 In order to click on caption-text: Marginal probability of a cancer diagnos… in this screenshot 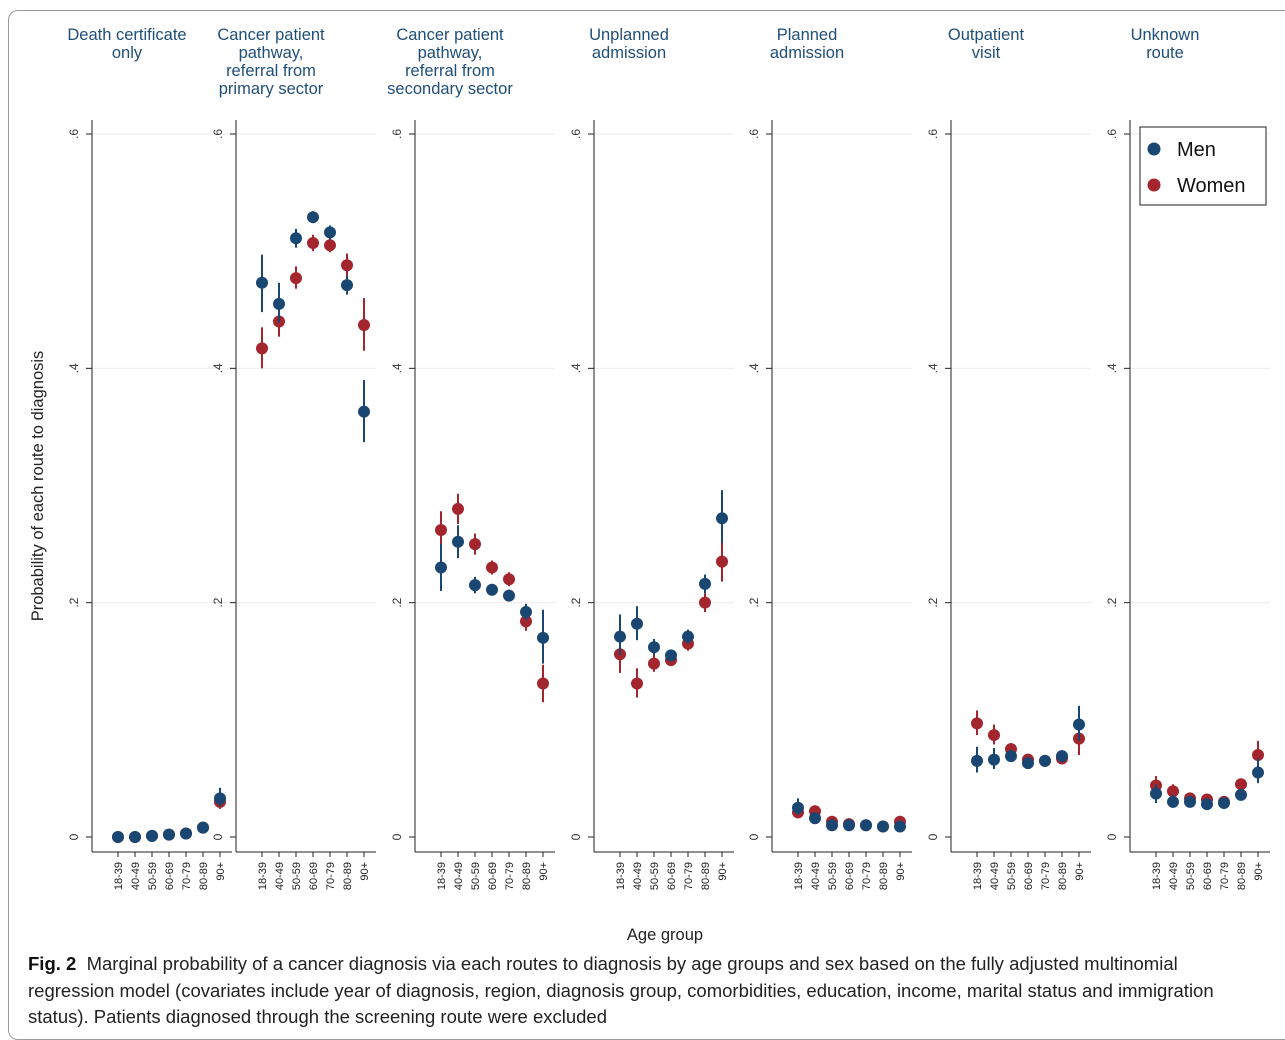, I will do `click(621, 990)`.